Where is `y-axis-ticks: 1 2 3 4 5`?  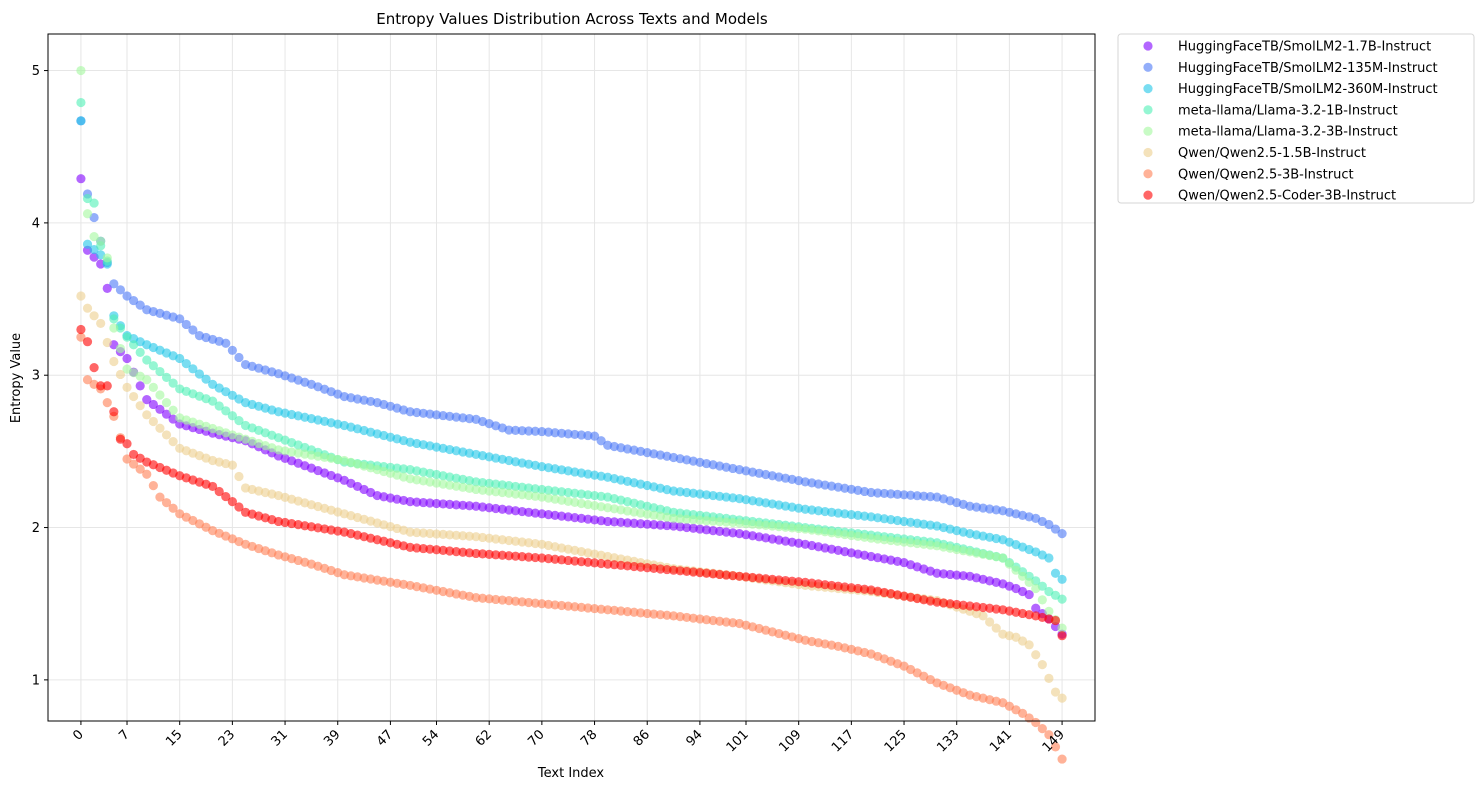
y-axis-ticks: 1 2 3 4 5 is located at coordinates (40, 376).